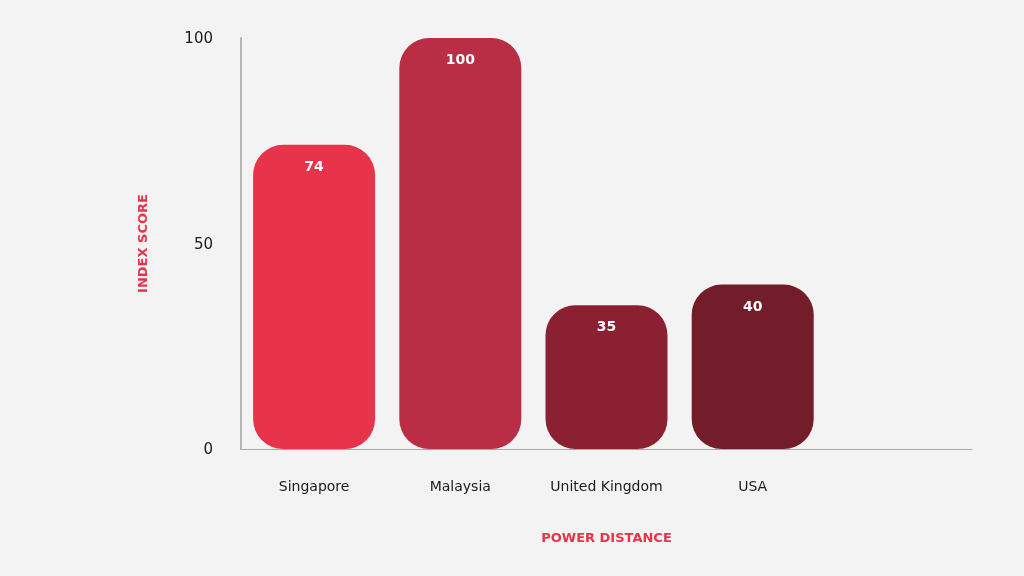 The image size is (1024, 576). What do you see at coordinates (460, 59) in the screenshot?
I see `data-label: 100` at bounding box center [460, 59].